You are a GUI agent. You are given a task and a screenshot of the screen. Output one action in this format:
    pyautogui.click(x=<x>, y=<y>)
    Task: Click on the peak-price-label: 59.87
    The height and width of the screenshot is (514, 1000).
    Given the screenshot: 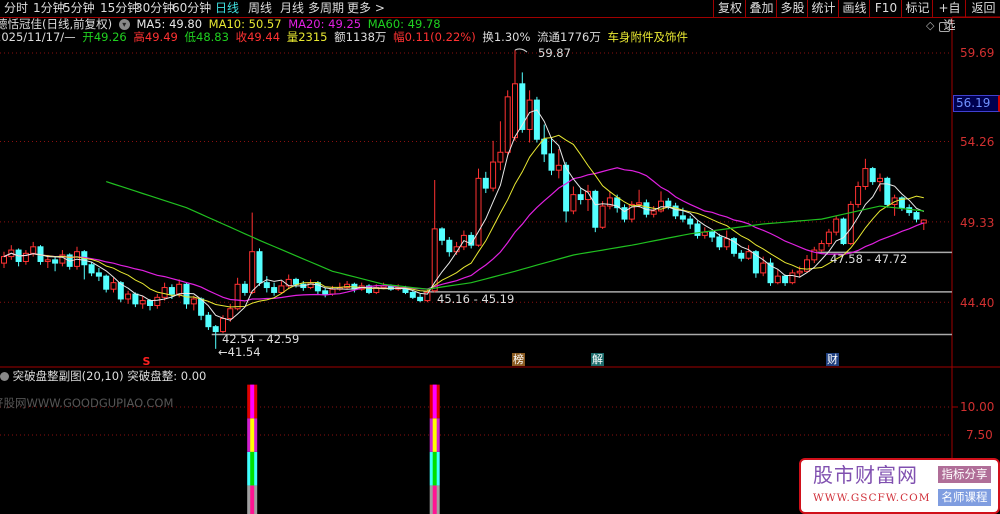 What is the action you would take?
    pyautogui.click(x=554, y=53)
    